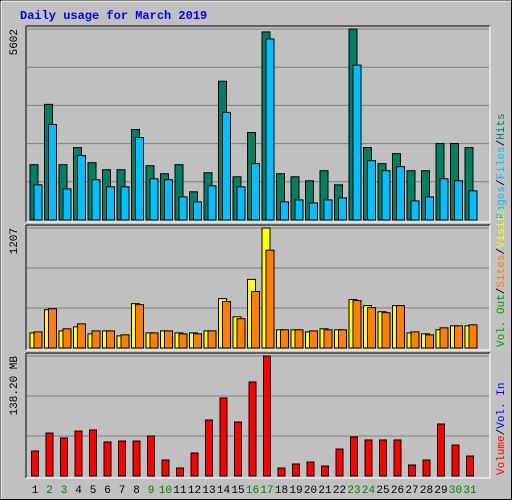 This screenshot has height=500, width=512. I want to click on x-tick-label: 12, so click(194, 491).